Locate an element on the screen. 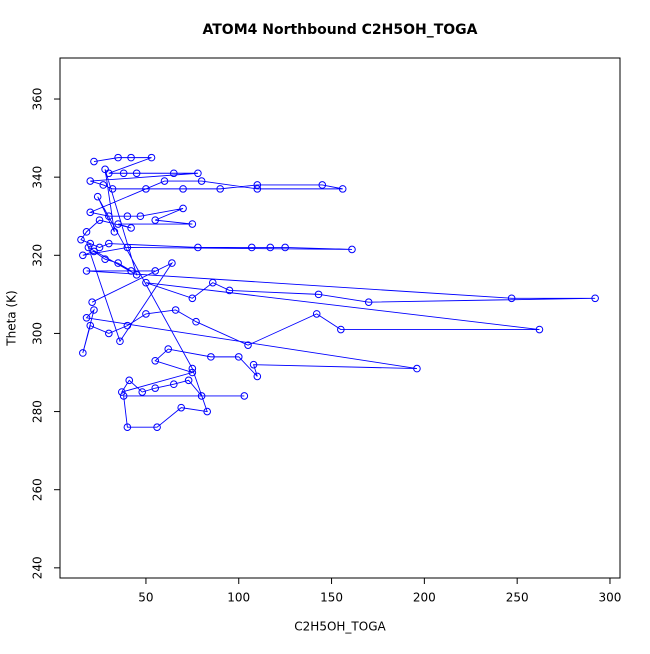  chart-title: ATOM4 Northbound C2H5OH_TOGA is located at coordinates (340, 30).